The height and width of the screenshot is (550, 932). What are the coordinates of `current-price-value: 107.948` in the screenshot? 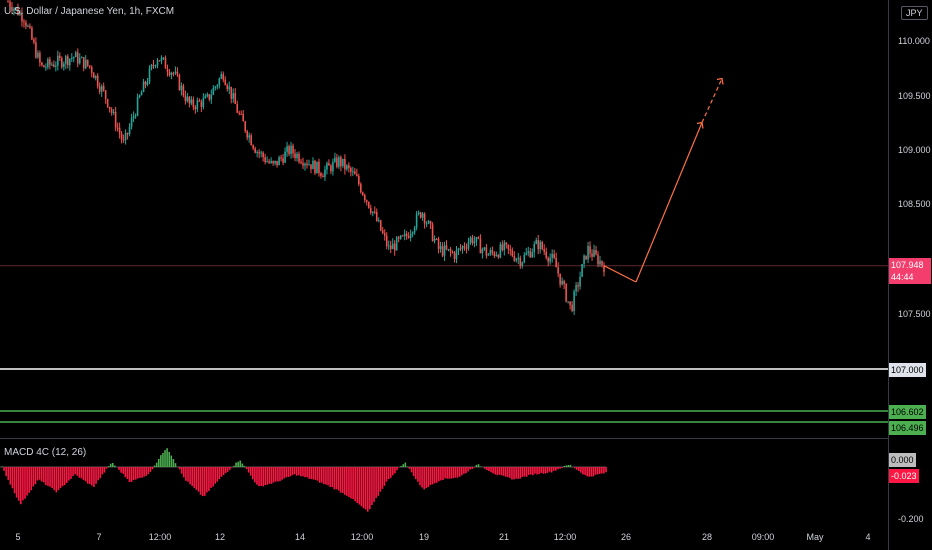 It's located at (907, 265).